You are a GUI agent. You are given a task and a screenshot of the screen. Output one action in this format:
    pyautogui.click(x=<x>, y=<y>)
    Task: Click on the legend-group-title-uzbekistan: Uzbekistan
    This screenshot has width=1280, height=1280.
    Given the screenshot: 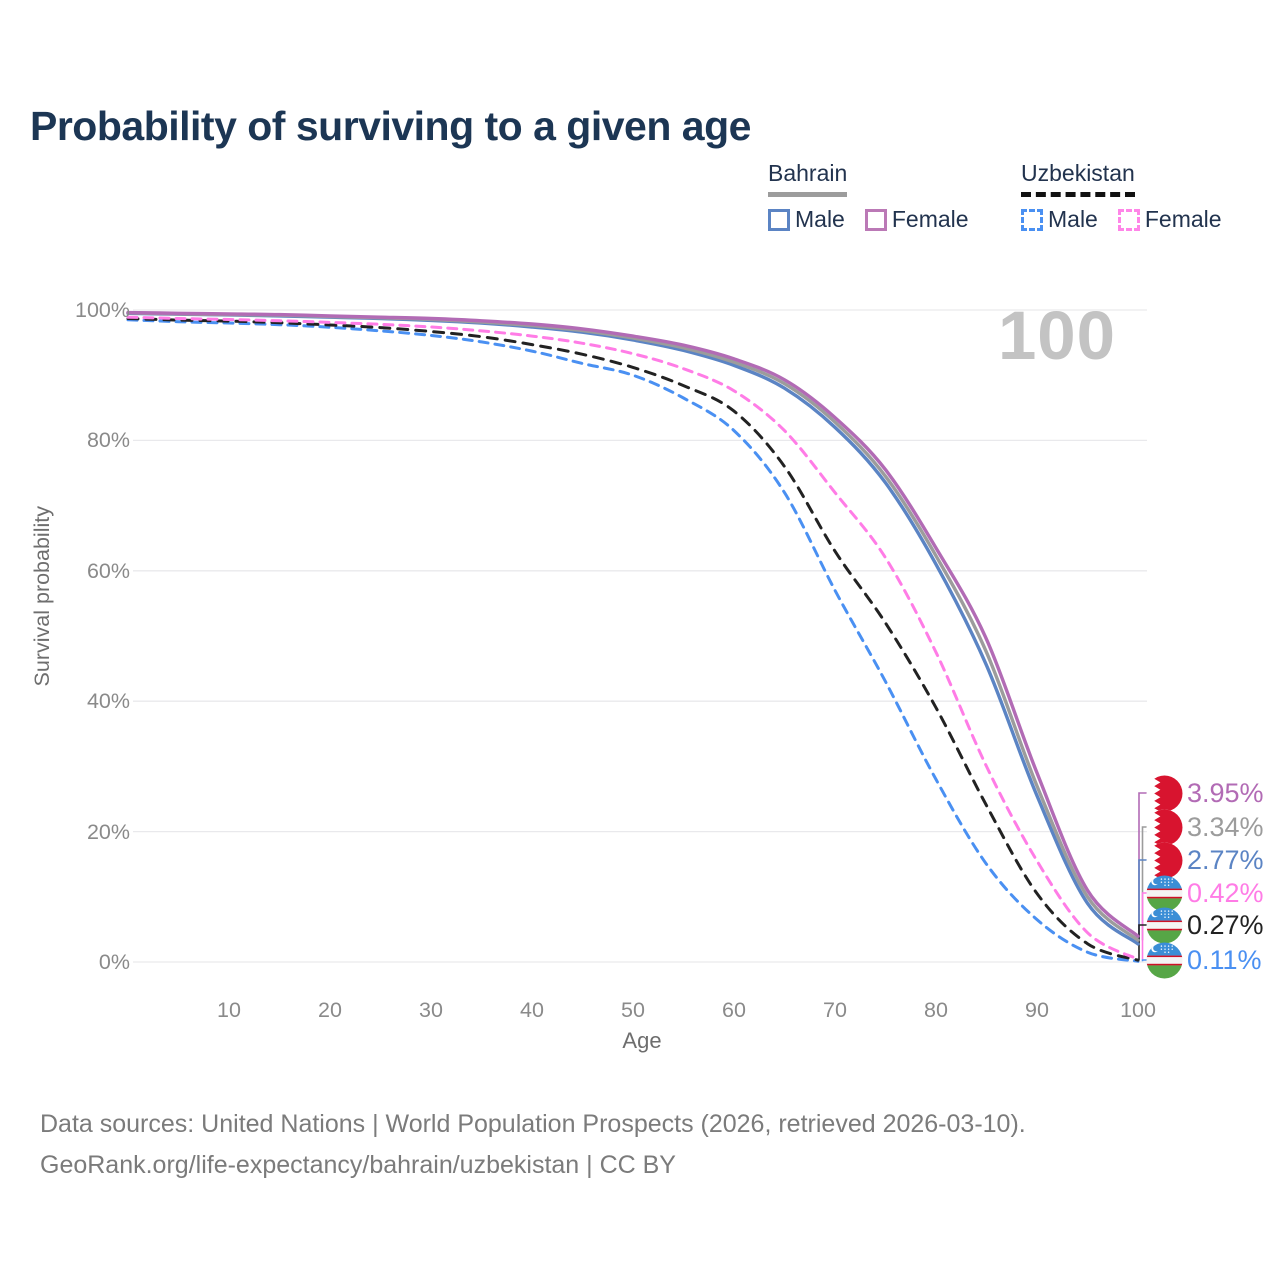 What is the action you would take?
    pyautogui.click(x=1078, y=178)
    